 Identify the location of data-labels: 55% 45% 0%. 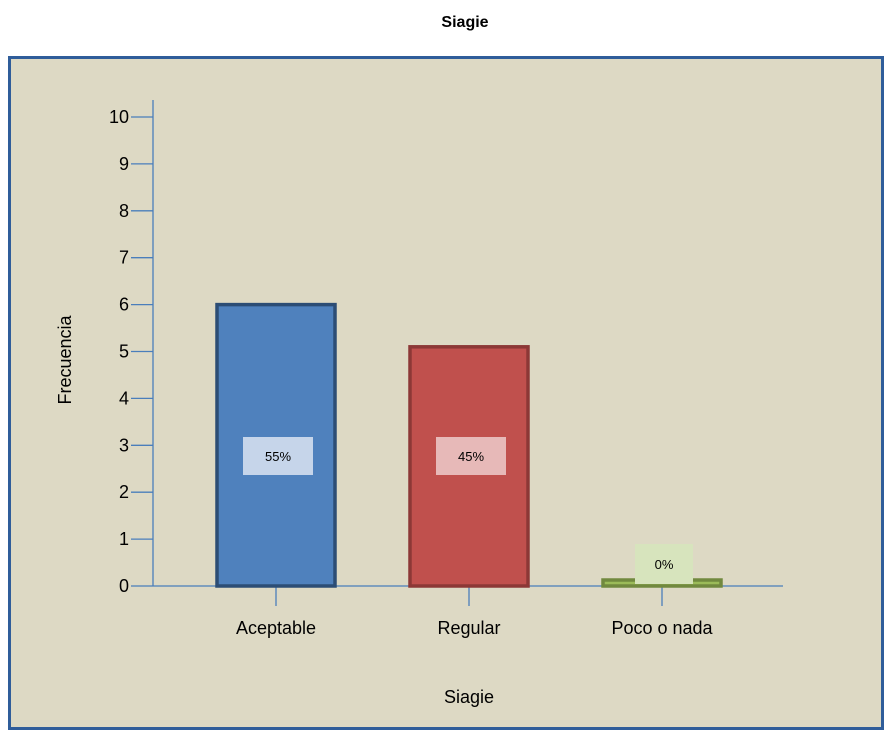
(468, 510).